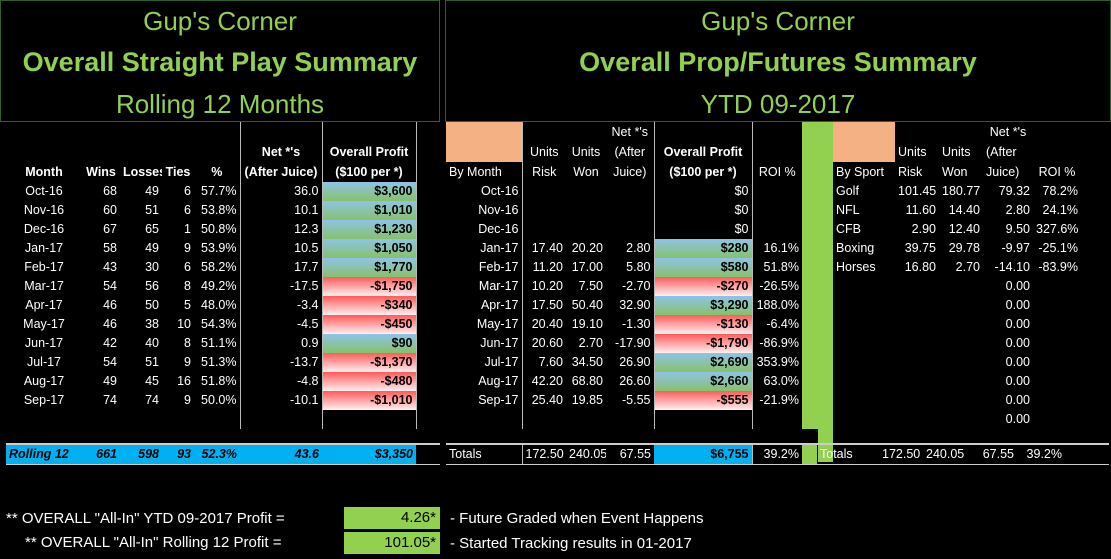 The width and height of the screenshot is (1111, 559). Describe the element at coordinates (1017, 324) in the screenshot. I see `sport-net: 0.00` at that location.